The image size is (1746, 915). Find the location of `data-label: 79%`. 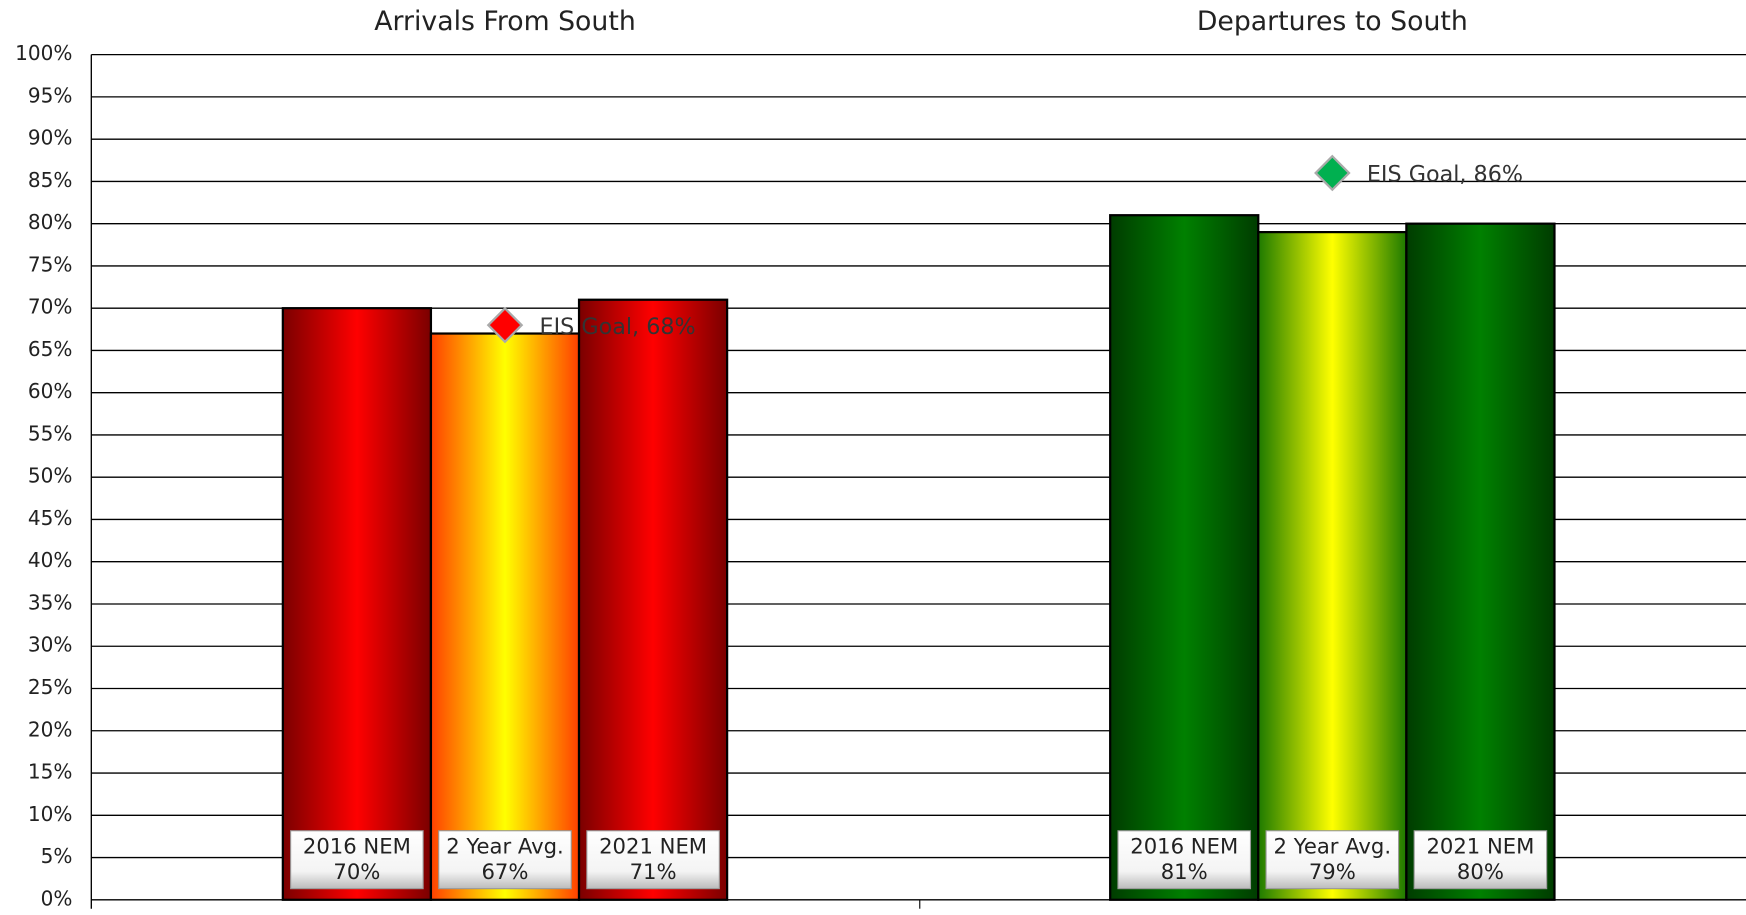

data-label: 79% is located at coordinates (1332, 871).